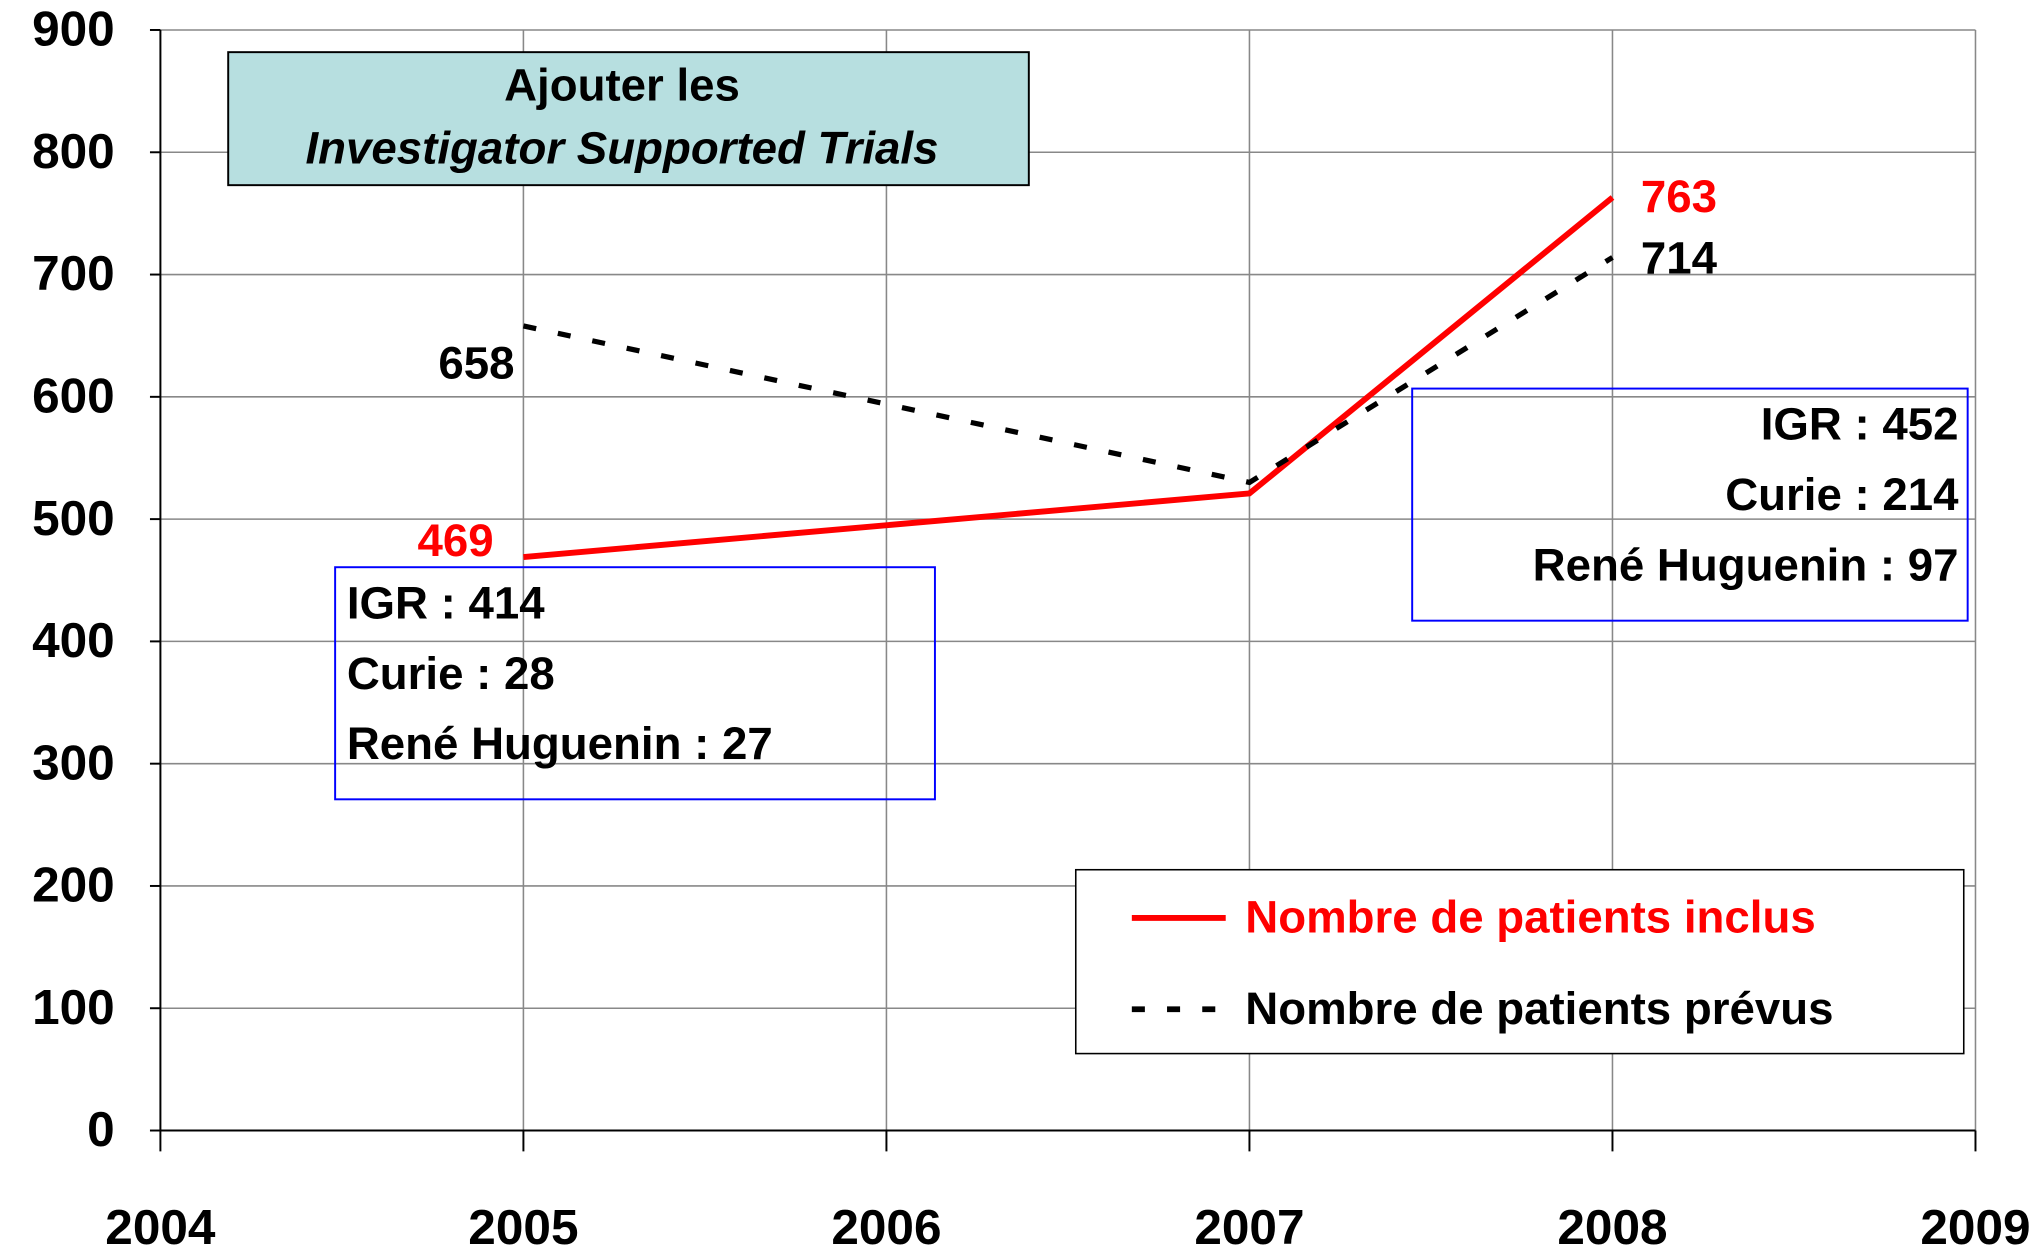 Image resolution: width=2042 pixels, height=1254 pixels. Describe the element at coordinates (1539, 1008) in the screenshot. I see `legend-label: Nombre de patients prévus` at that location.